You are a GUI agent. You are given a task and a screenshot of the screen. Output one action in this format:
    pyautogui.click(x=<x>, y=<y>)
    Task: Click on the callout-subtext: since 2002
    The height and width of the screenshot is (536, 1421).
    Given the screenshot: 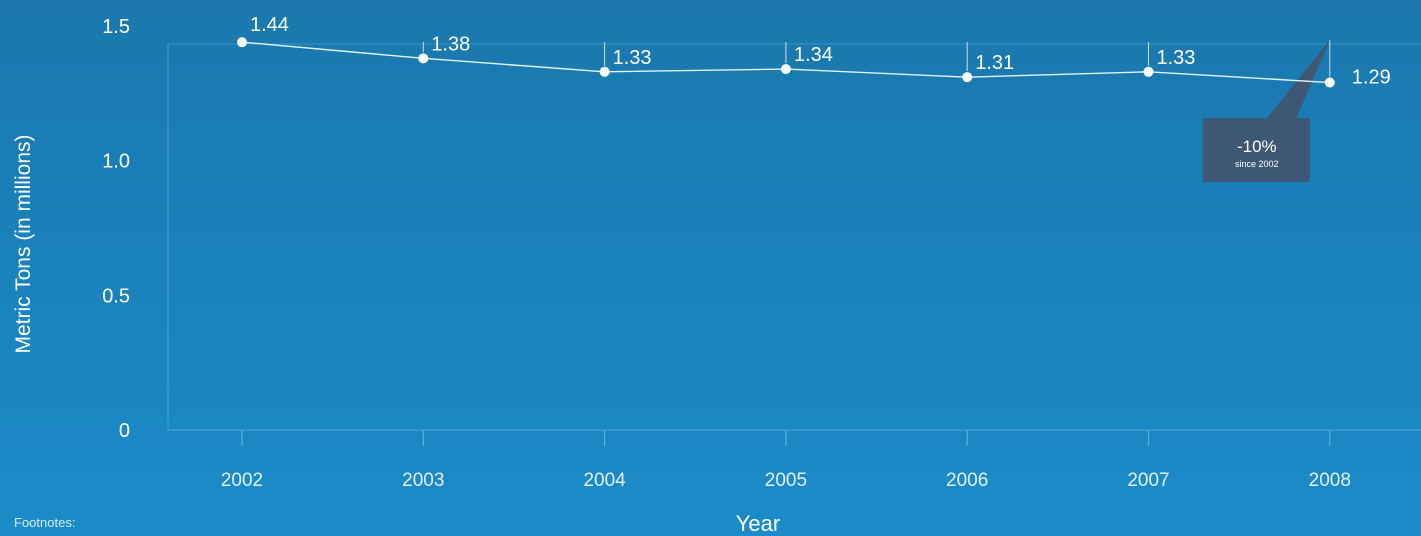 What is the action you would take?
    pyautogui.click(x=1257, y=164)
    